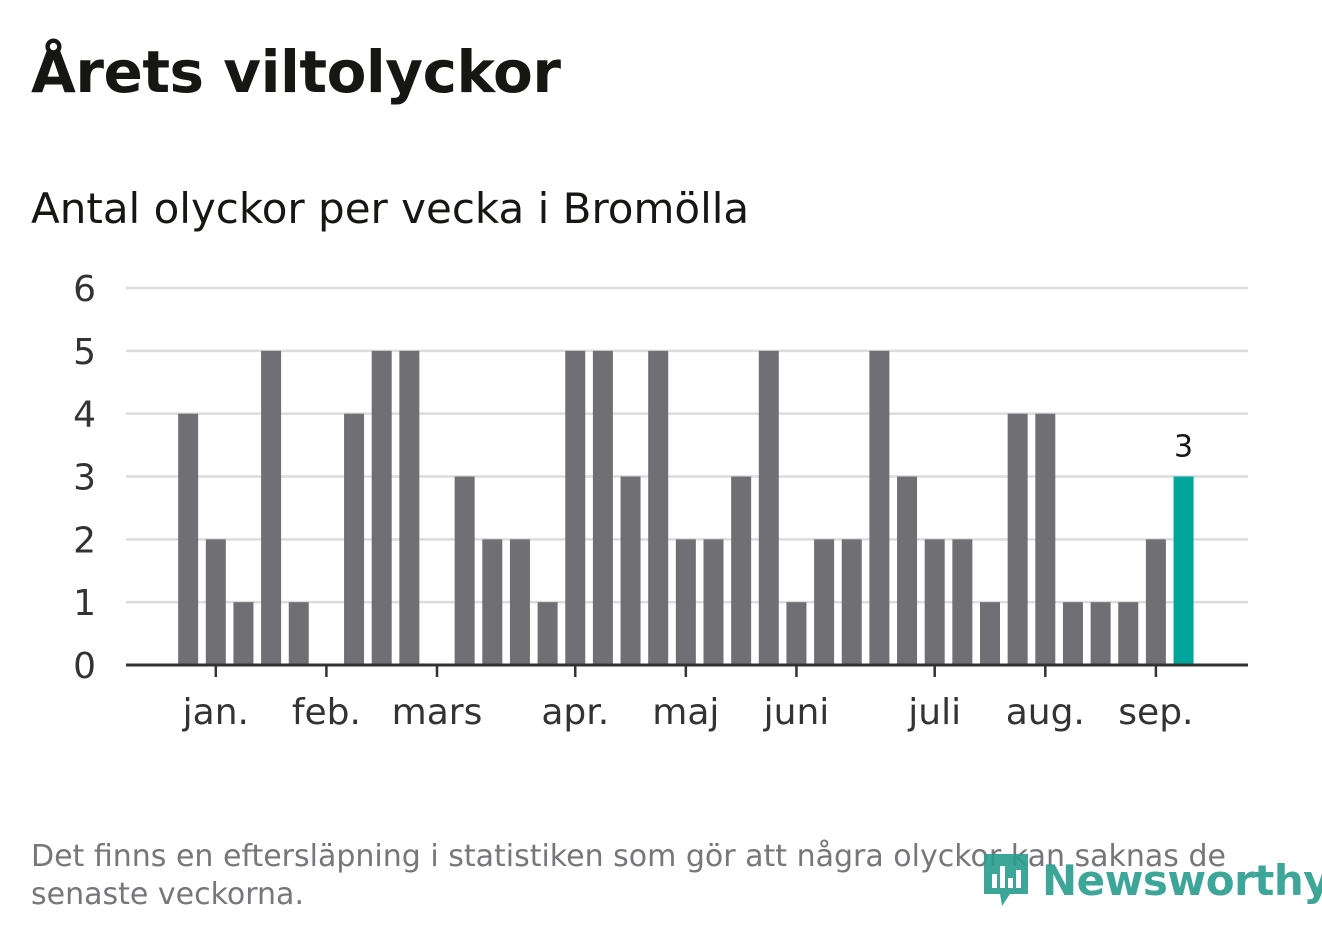  What do you see at coordinates (215, 712) in the screenshot?
I see `x-tick-label: jan.` at bounding box center [215, 712].